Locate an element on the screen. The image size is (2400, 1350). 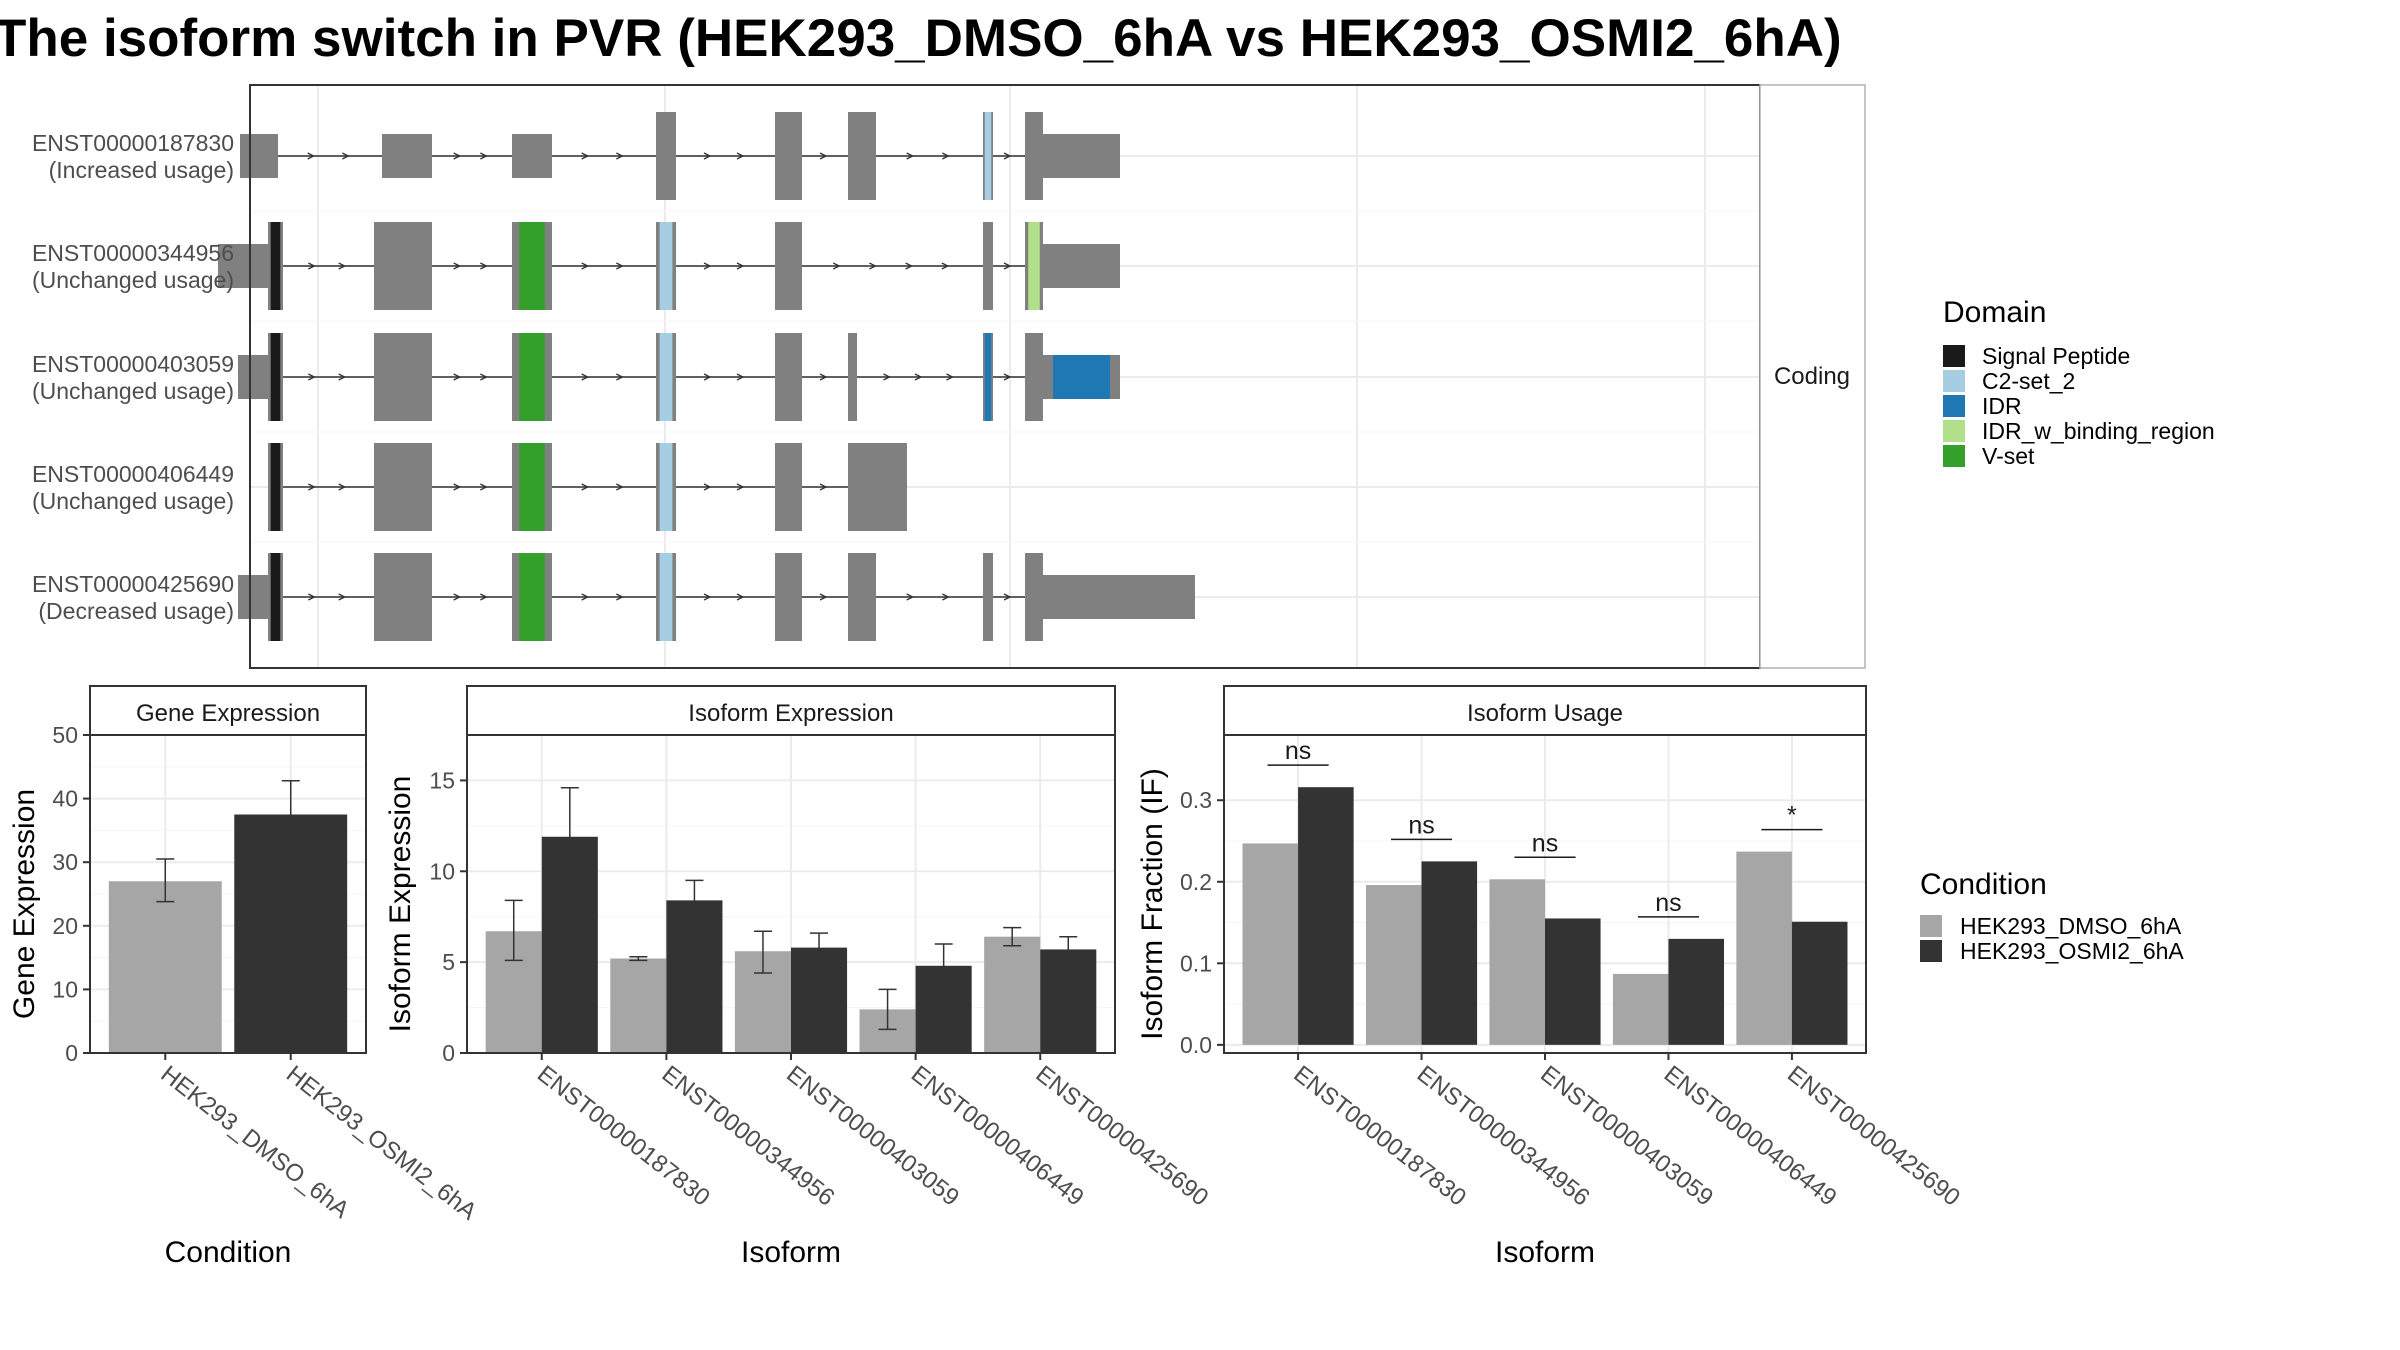
y-tick-label: 0.2 is located at coordinates (1196, 882).